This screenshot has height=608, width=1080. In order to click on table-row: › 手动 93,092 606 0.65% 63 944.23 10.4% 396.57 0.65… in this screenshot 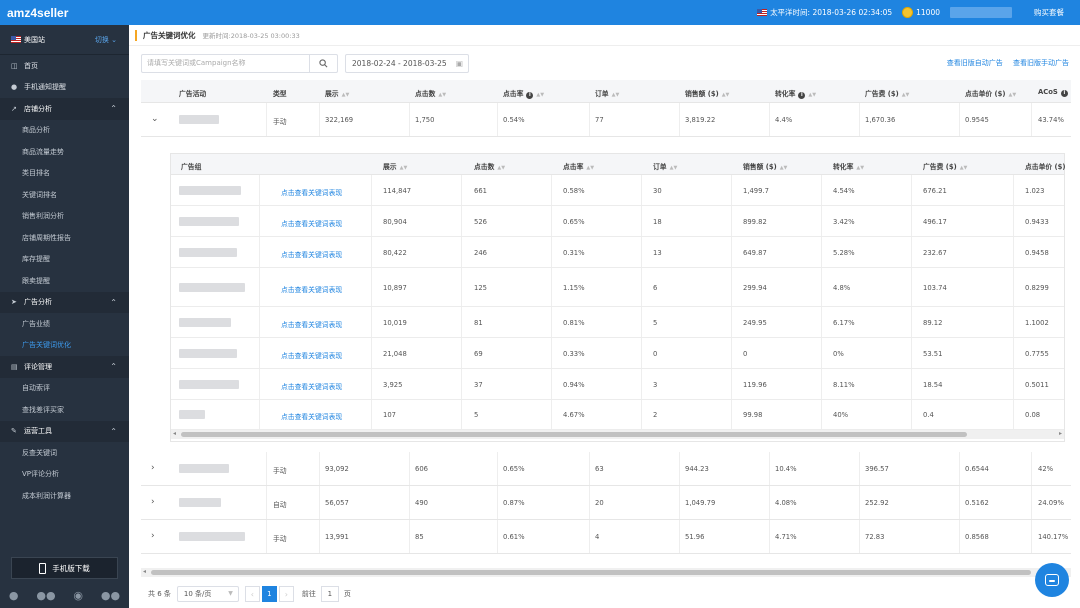, I will do `click(606, 469)`.